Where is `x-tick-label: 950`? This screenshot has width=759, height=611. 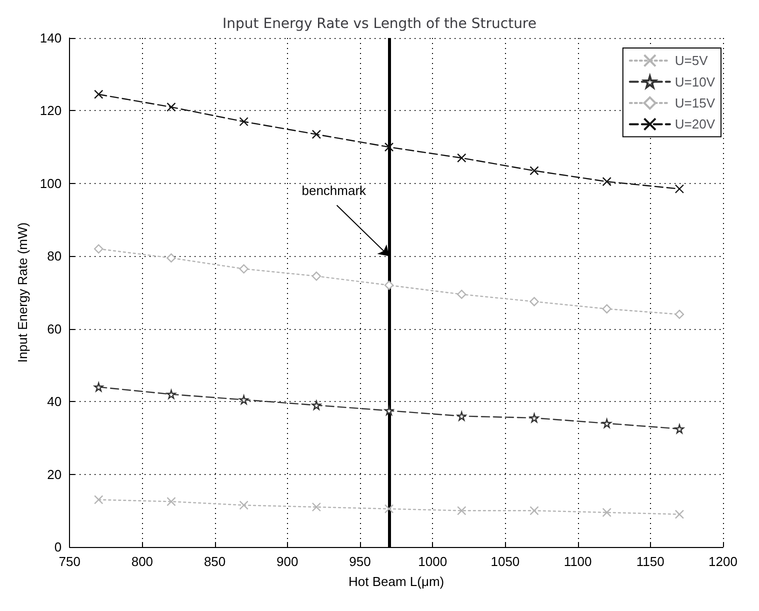
x-tick-label: 950 is located at coordinates (360, 561).